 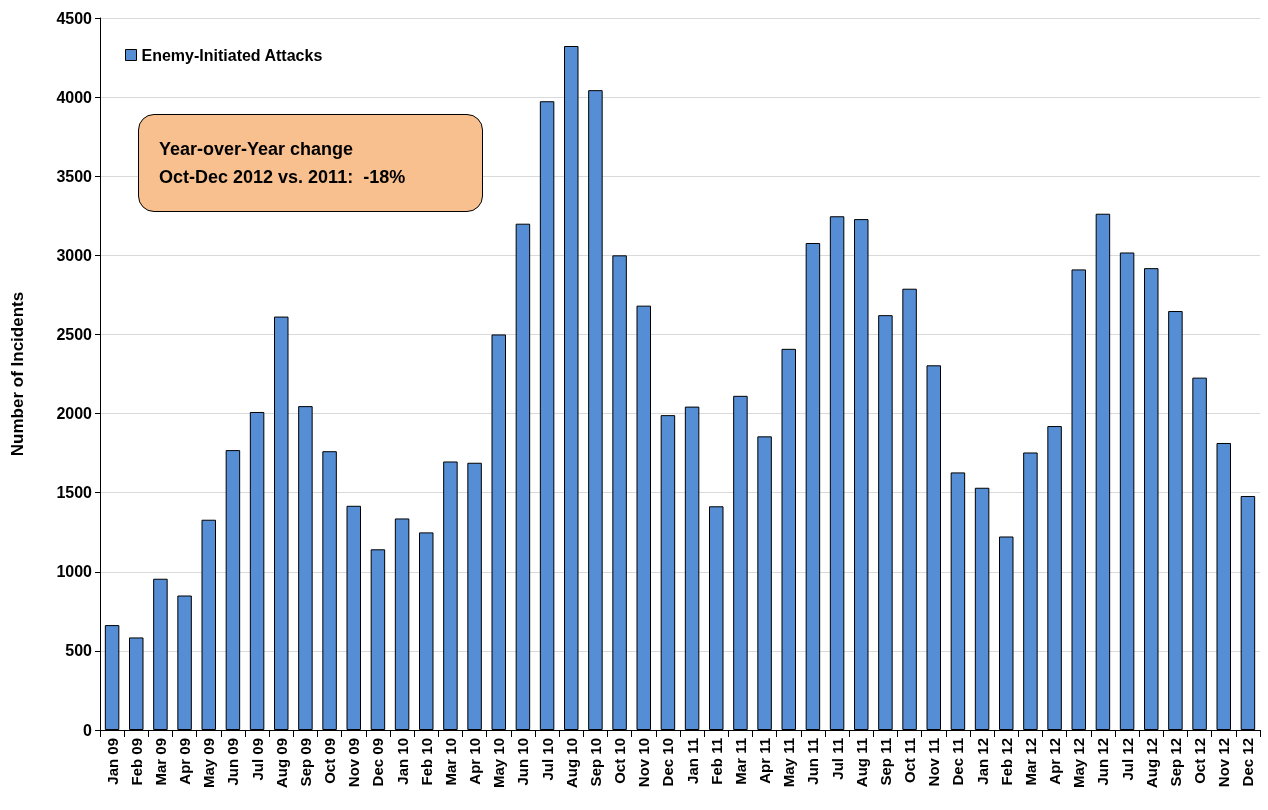 I want to click on y-tick-label: 4500, so click(x=74, y=18).